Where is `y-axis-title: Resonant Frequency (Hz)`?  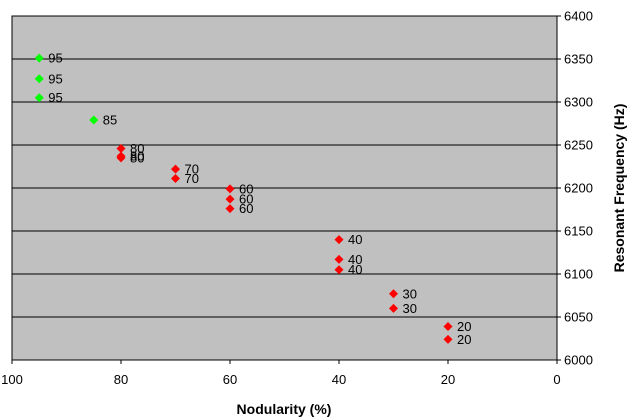 y-axis-title: Resonant Frequency (Hz) is located at coordinates (619, 188).